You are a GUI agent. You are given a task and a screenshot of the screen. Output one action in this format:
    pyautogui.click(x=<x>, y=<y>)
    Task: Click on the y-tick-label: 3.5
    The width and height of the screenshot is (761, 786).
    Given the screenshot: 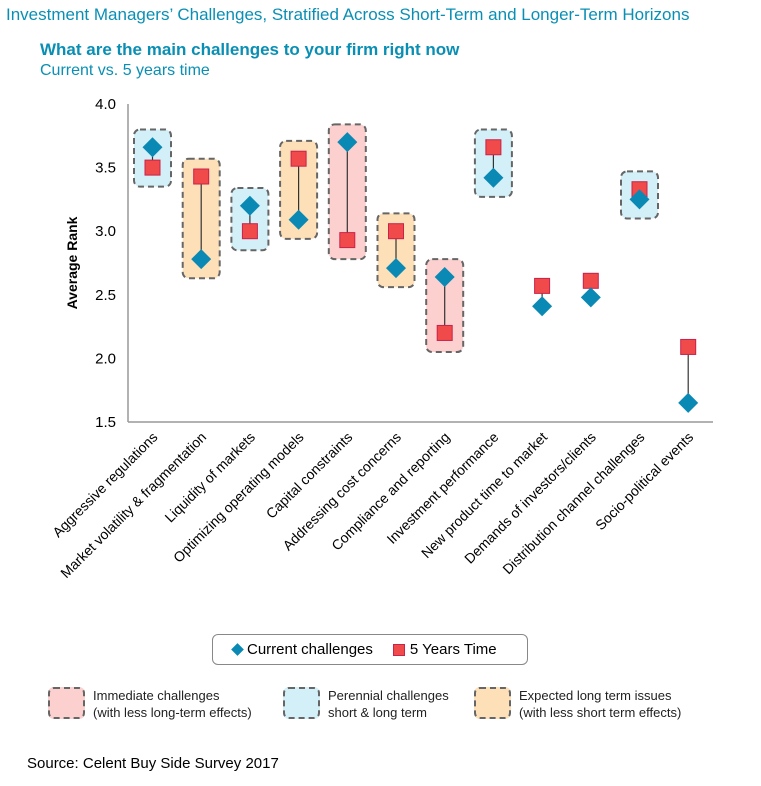 What is the action you would take?
    pyautogui.click(x=105, y=168)
    